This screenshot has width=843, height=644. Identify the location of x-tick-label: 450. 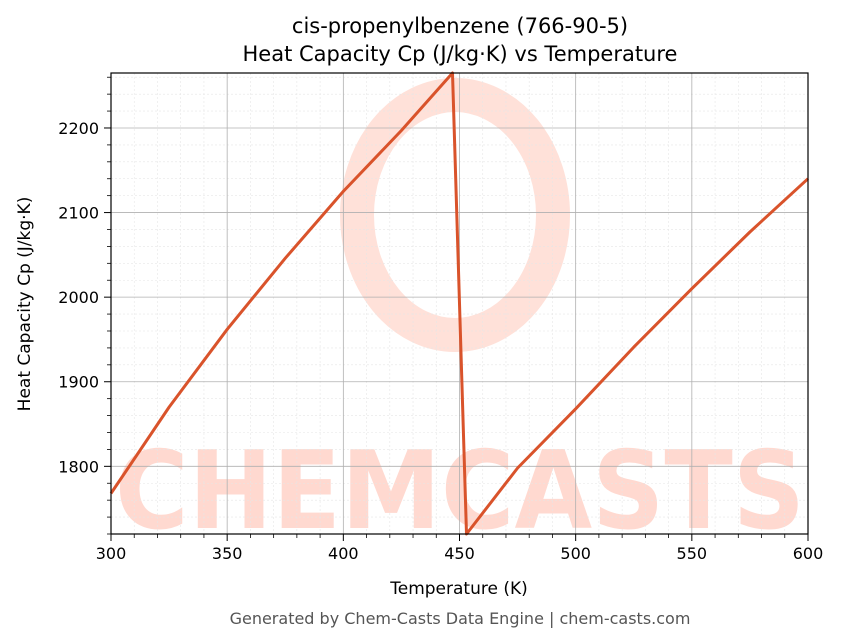
(459, 553).